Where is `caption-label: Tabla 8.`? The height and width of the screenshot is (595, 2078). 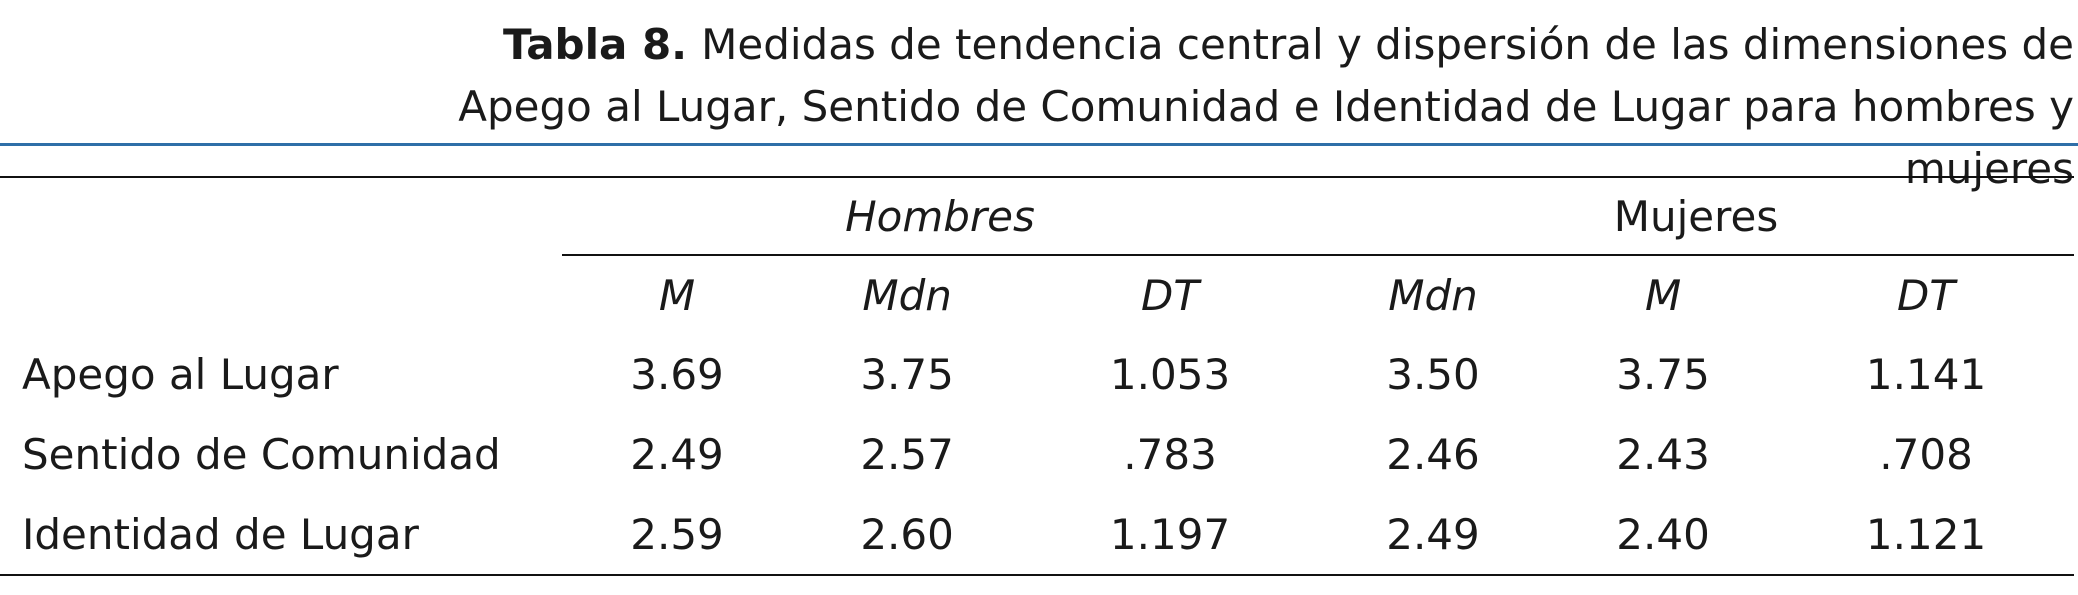
caption-label: Tabla 8. is located at coordinates (595, 44).